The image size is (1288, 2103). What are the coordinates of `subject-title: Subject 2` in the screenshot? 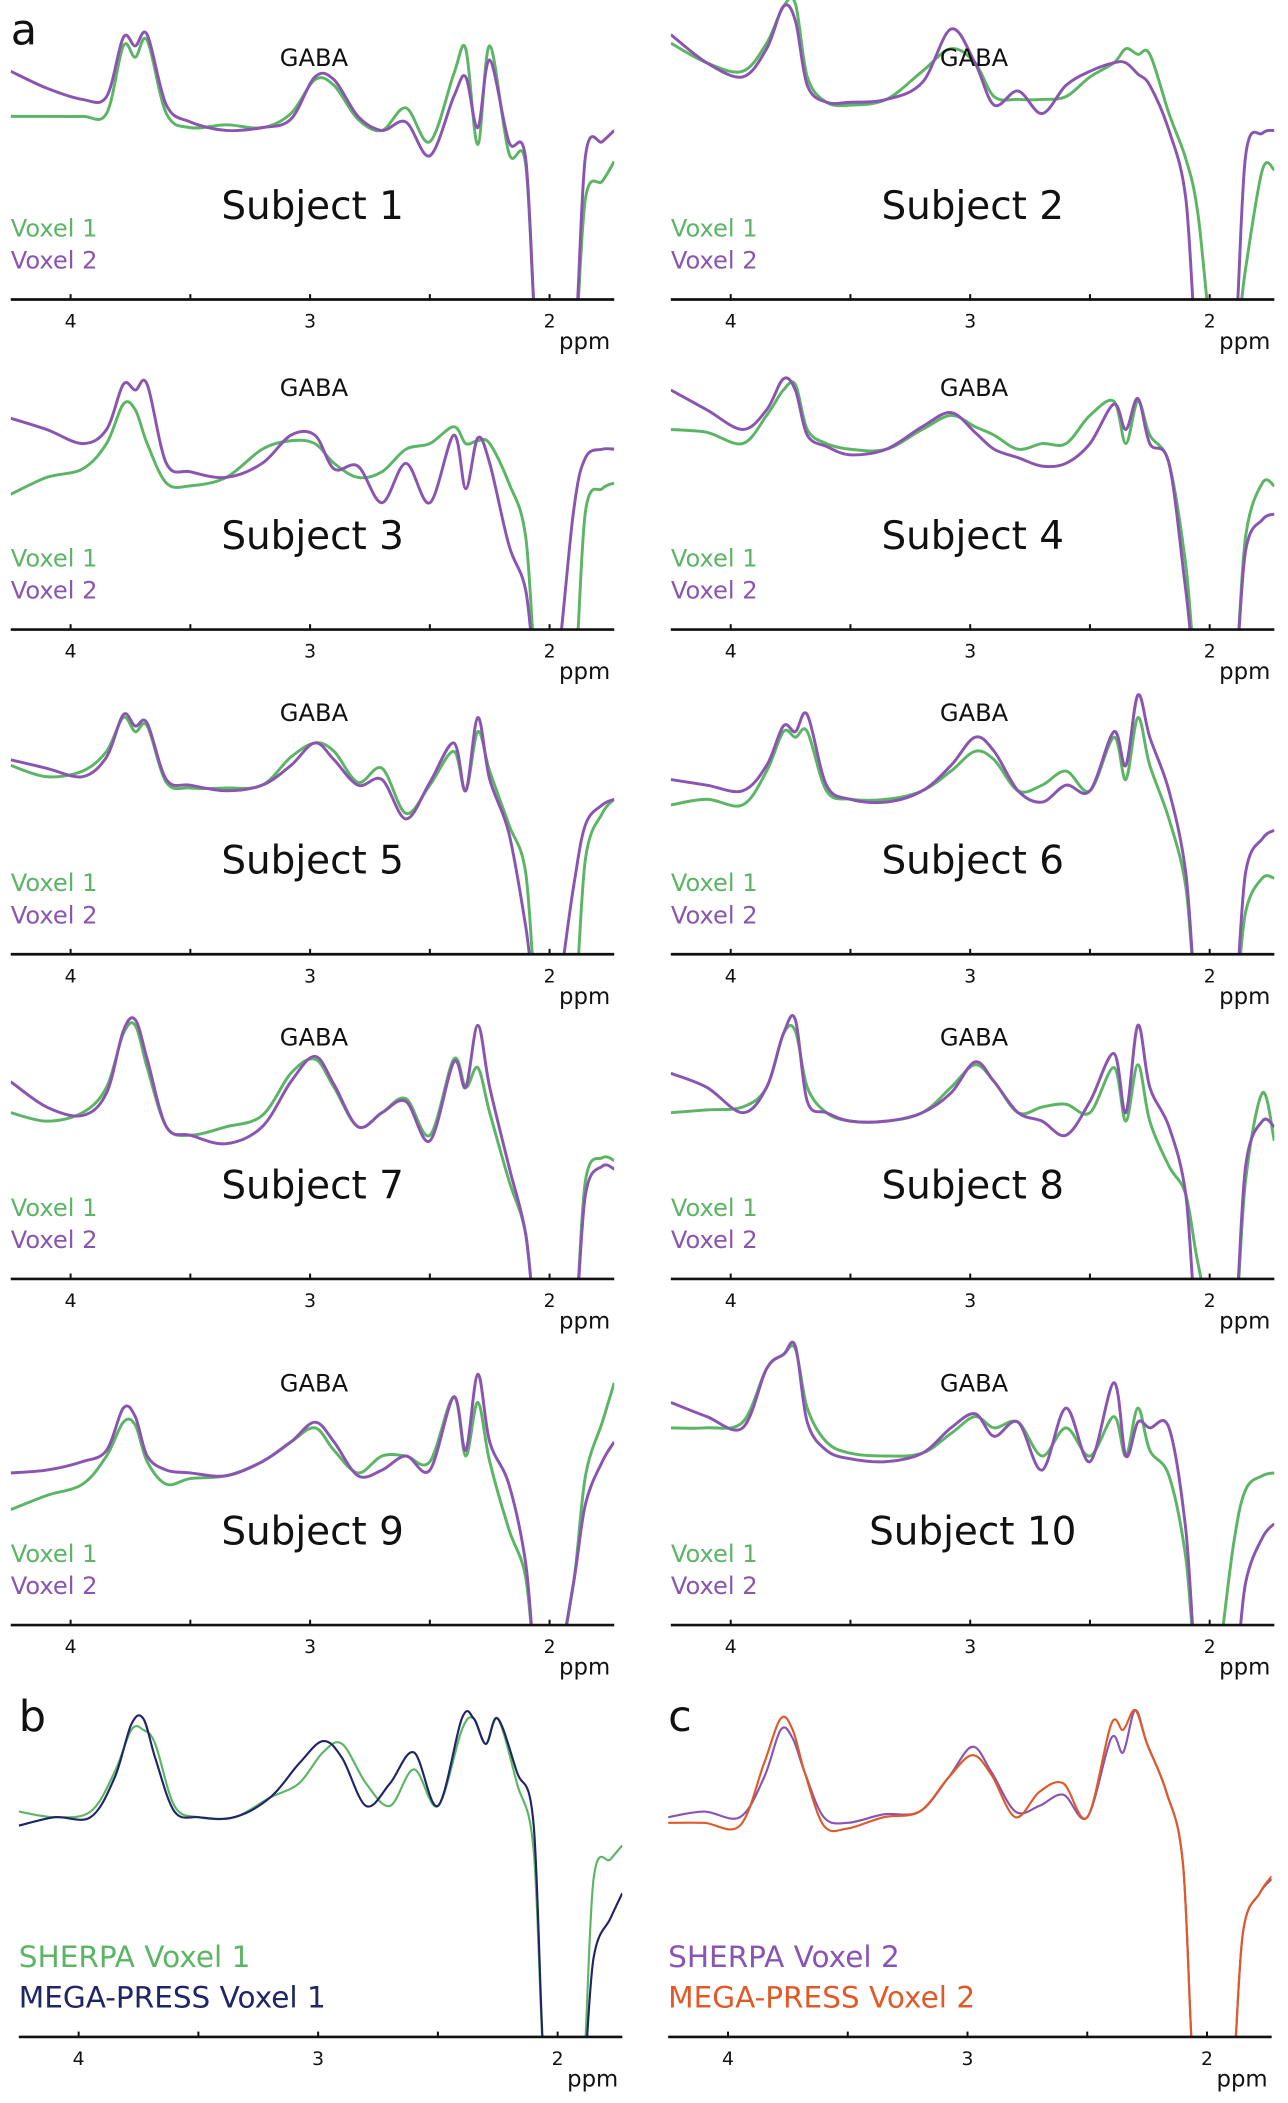 It's located at (972, 206).